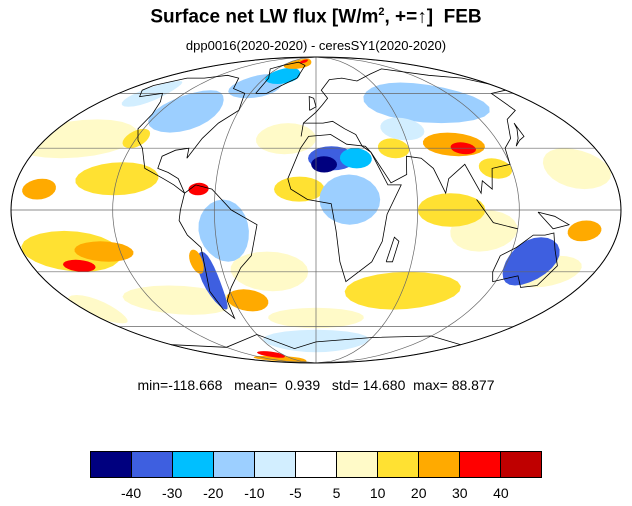 Image resolution: width=632 pixels, height=506 pixels. What do you see at coordinates (254, 493) in the screenshot?
I see `colorbar-tick-label: -10` at bounding box center [254, 493].